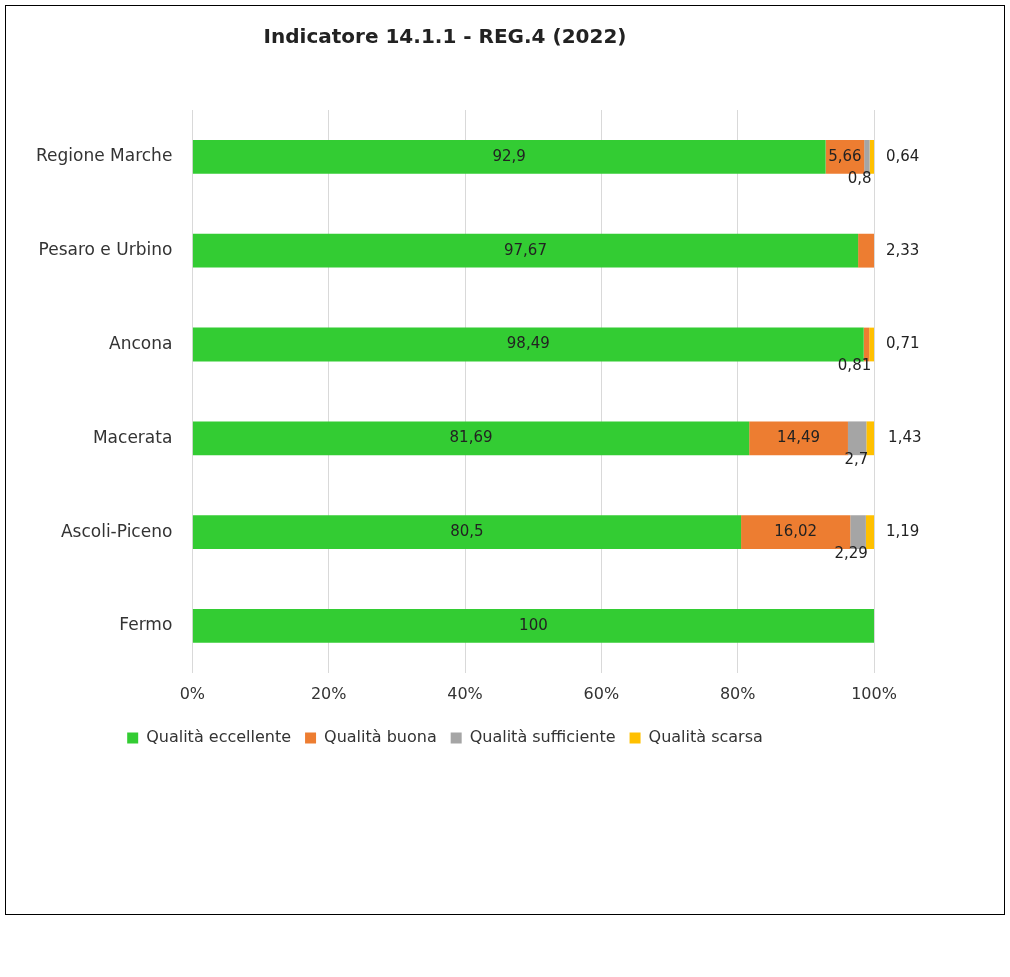 The image size is (1010, 977). I want to click on data-label: 2,29, so click(851, 552).